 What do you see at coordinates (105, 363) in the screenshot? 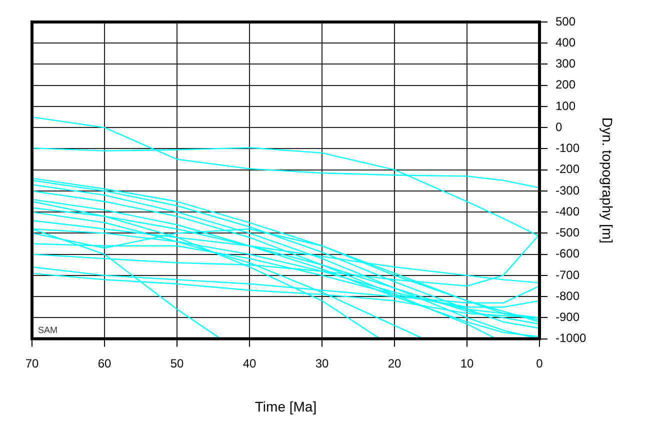
I see `x-tick-label: 60` at bounding box center [105, 363].